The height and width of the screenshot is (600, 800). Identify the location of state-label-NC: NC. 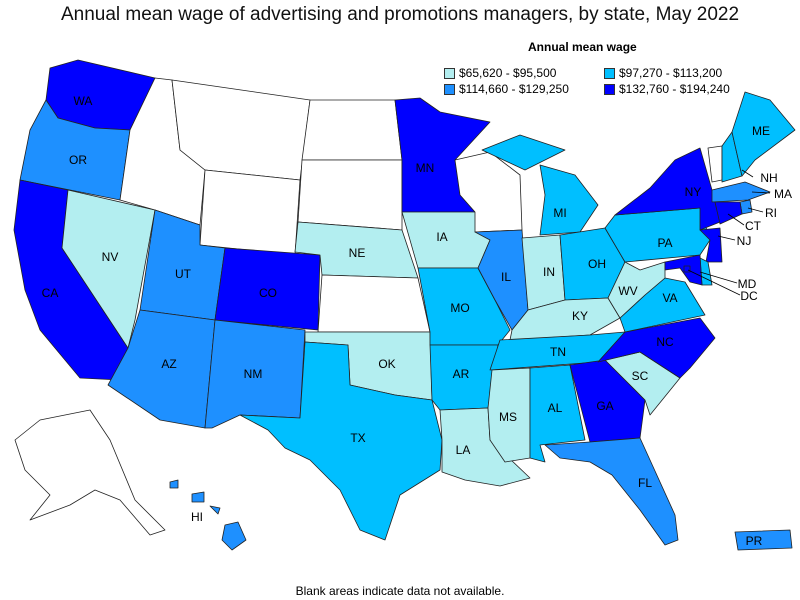
(665, 342).